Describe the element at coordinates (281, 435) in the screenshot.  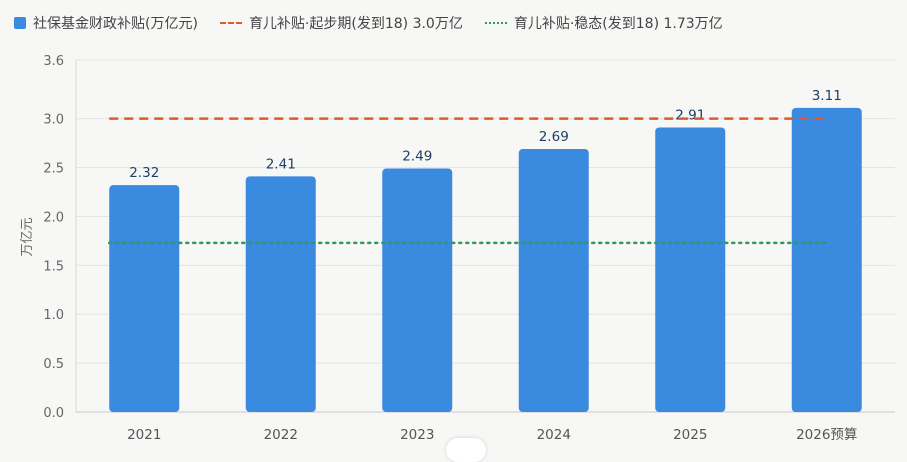
I see `x-tick-label: 2022` at that location.